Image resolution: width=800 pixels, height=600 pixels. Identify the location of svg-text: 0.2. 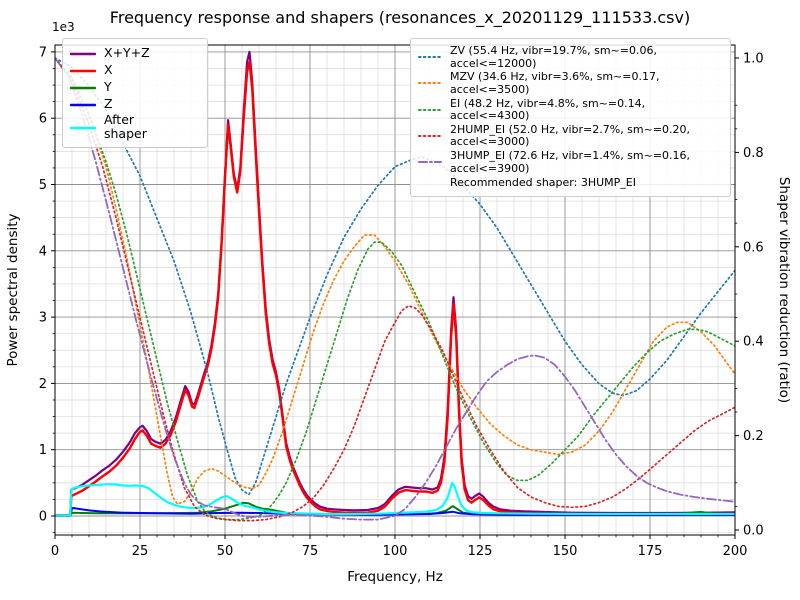
(753, 436).